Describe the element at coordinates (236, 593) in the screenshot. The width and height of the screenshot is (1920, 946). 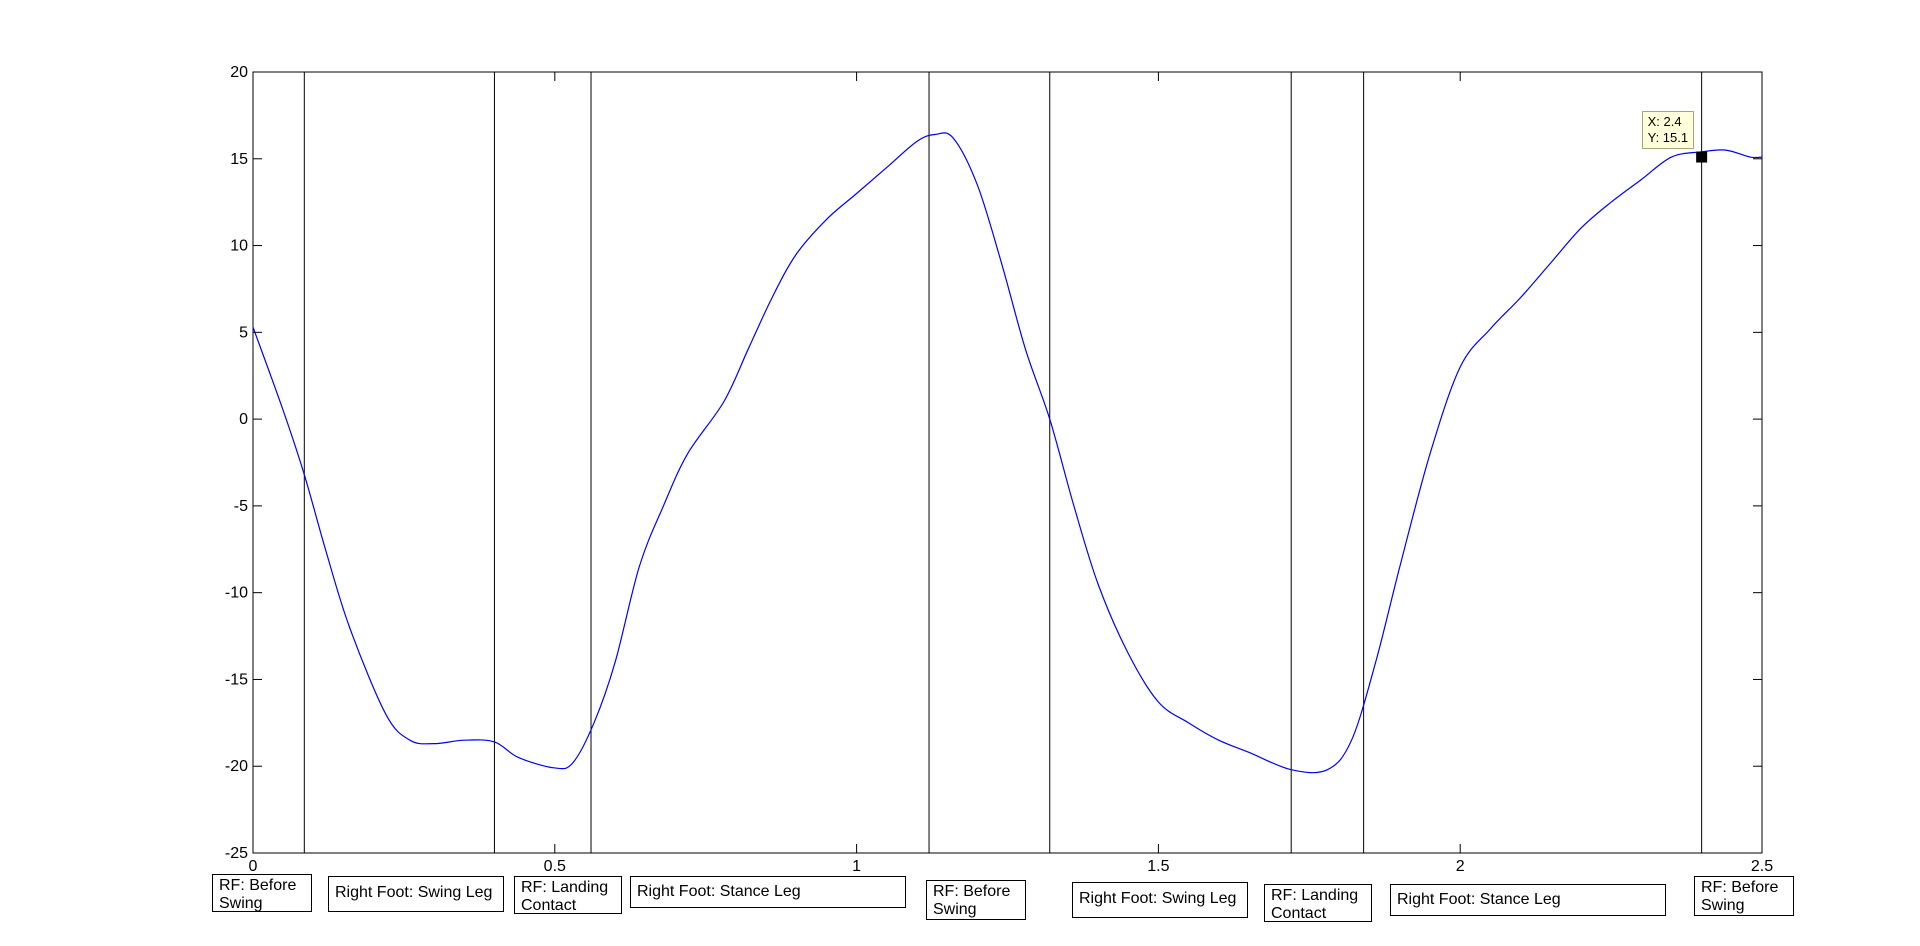
I see `y-tick-label: -10` at that location.